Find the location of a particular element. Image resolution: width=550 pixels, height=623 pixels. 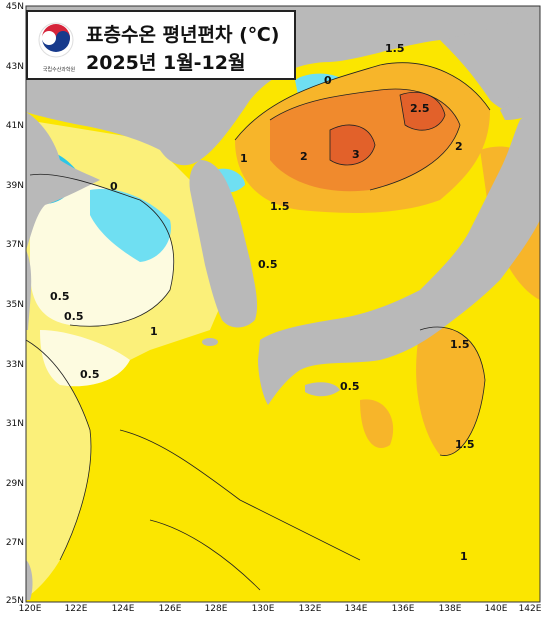

zone-2-5-northeast is located at coordinates (422, 111).